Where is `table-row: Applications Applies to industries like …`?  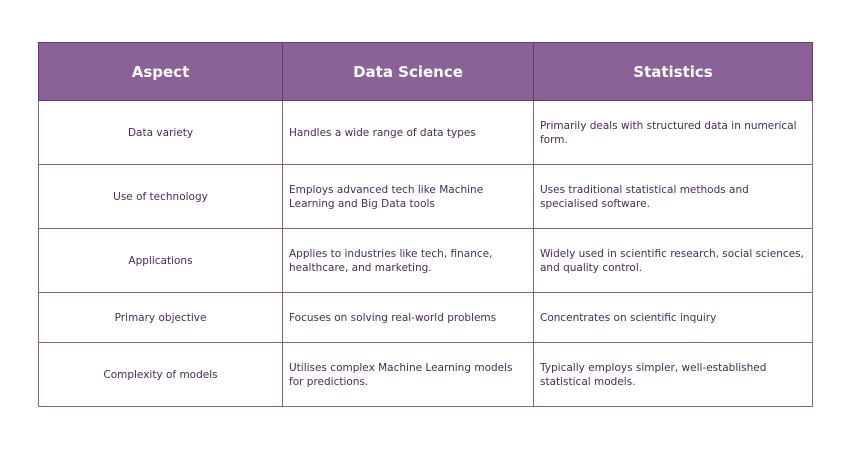
table-row: Applications Applies to industries like … is located at coordinates (425, 260).